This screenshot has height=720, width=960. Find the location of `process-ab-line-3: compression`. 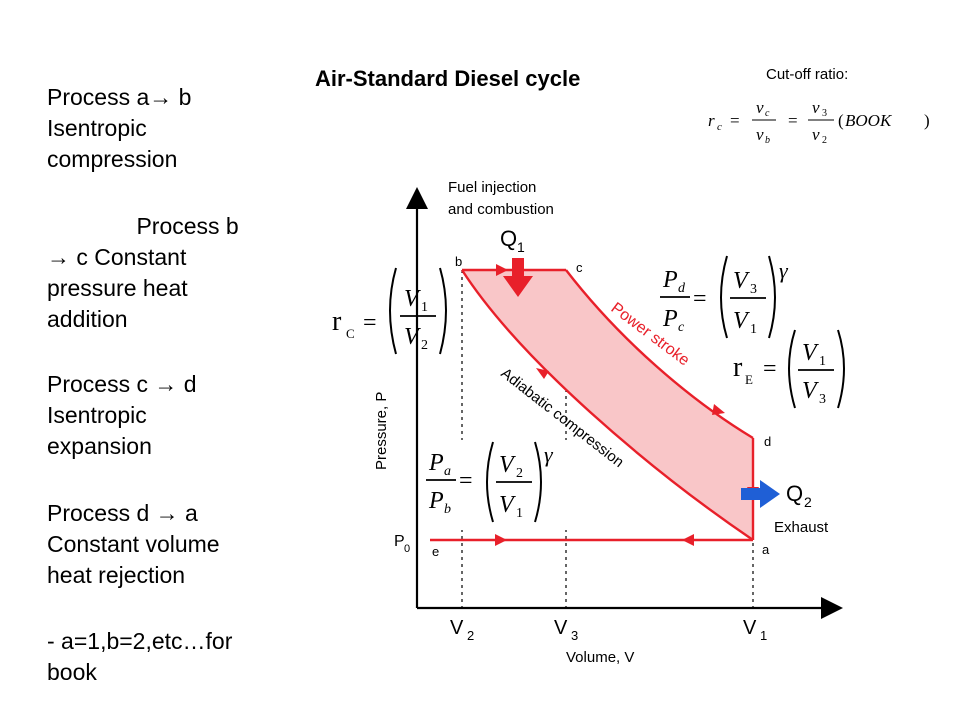

process-ab-line-3: compression is located at coordinates (112, 159).